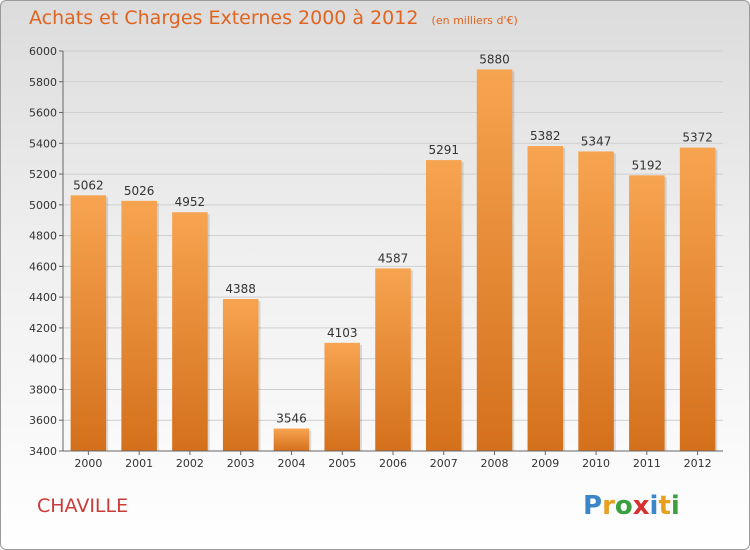  What do you see at coordinates (43, 82) in the screenshot?
I see `y-tick-label: 5800` at bounding box center [43, 82].